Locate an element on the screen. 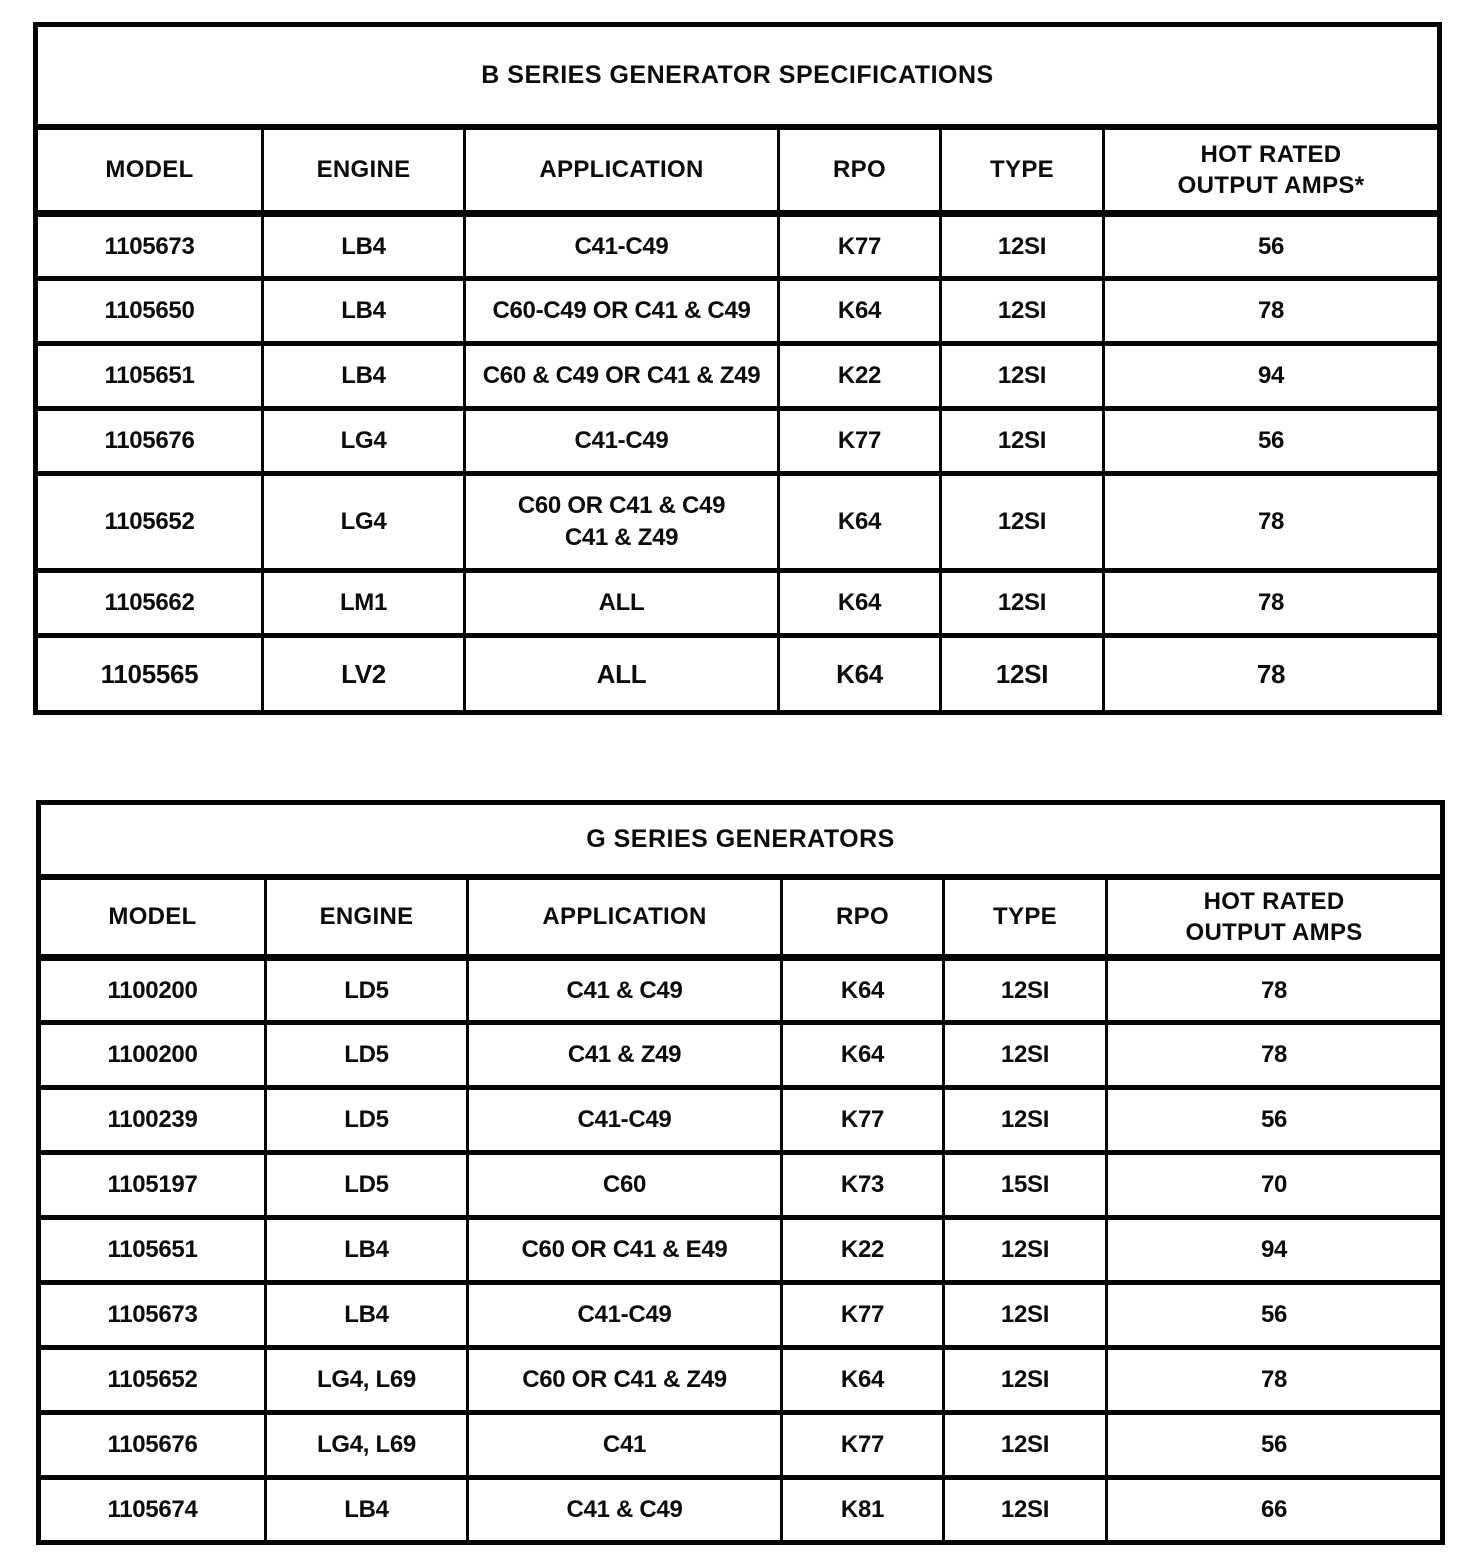  table-cell: LG4 is located at coordinates (363, 441).